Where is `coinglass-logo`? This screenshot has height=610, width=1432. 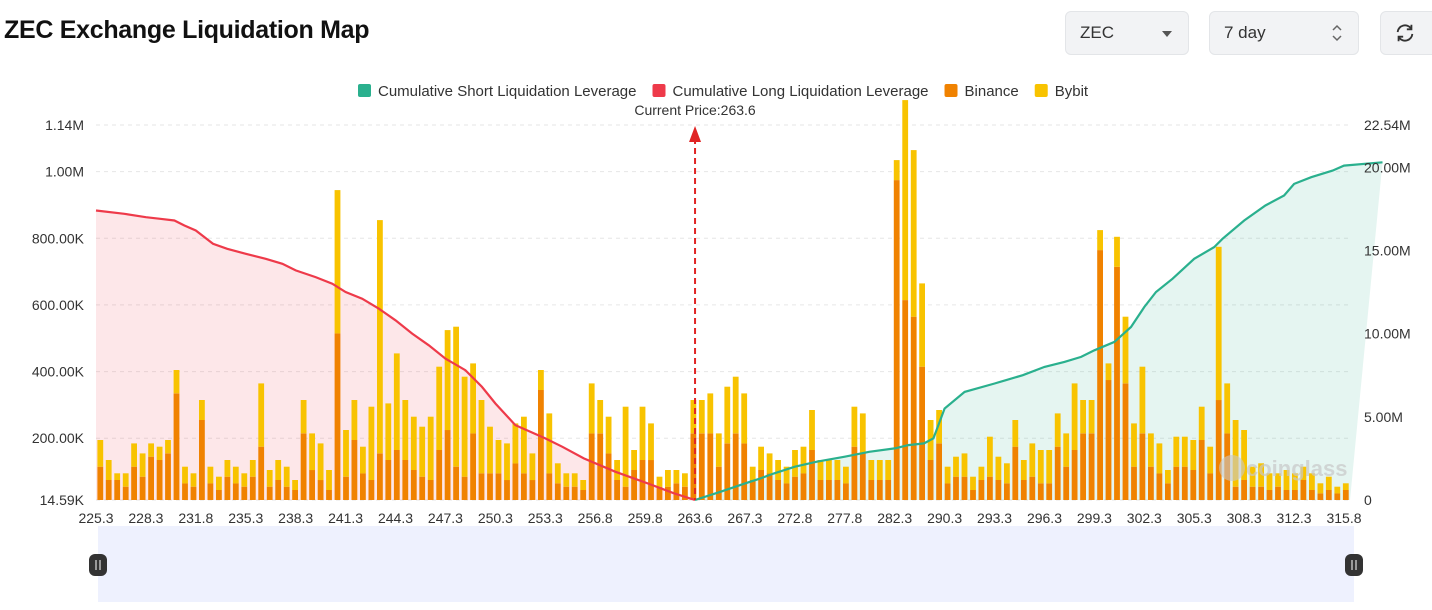
coinglass-logo is located at coordinates (1232, 468).